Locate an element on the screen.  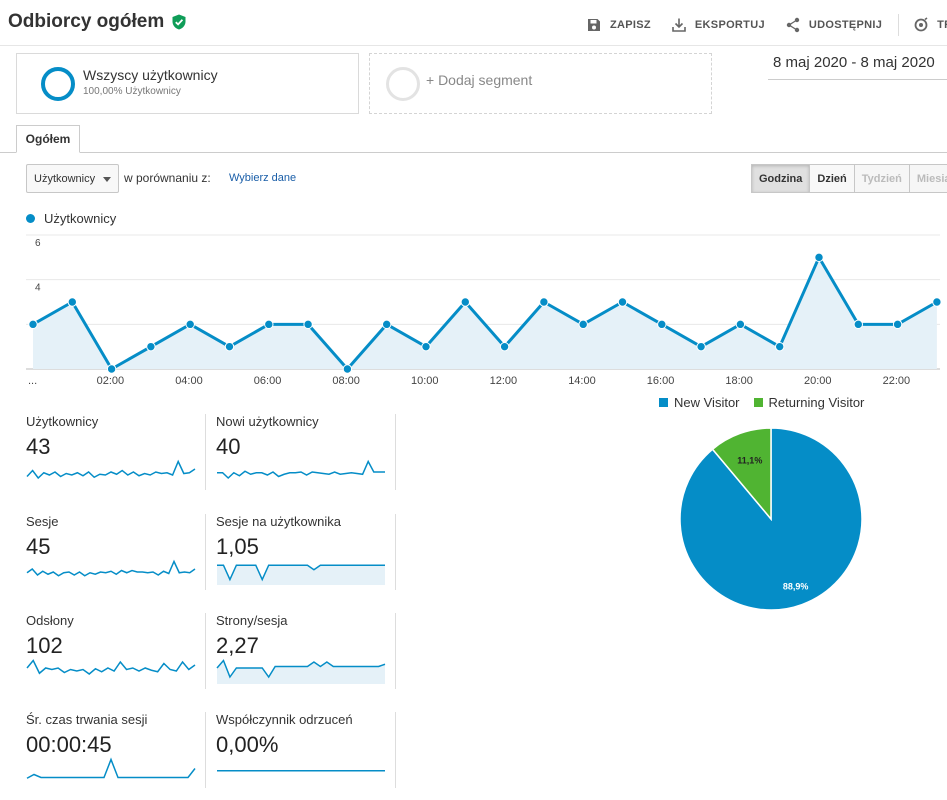
scorecard: Odsłony 102 is located at coordinates (115, 651).